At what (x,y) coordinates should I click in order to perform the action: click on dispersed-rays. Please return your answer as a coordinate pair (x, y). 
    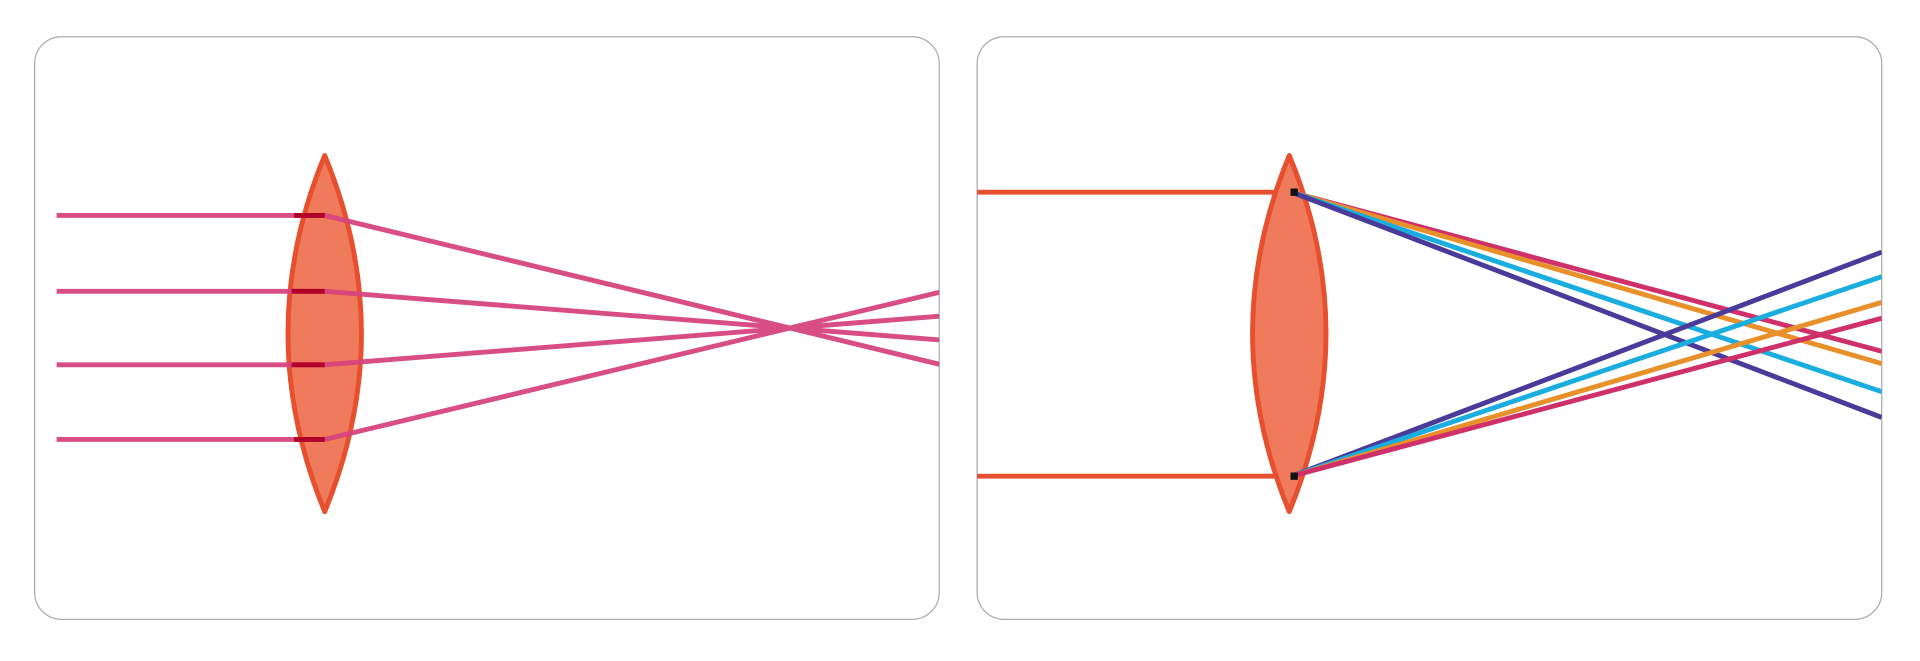
    Looking at the image, I should click on (1586, 334).